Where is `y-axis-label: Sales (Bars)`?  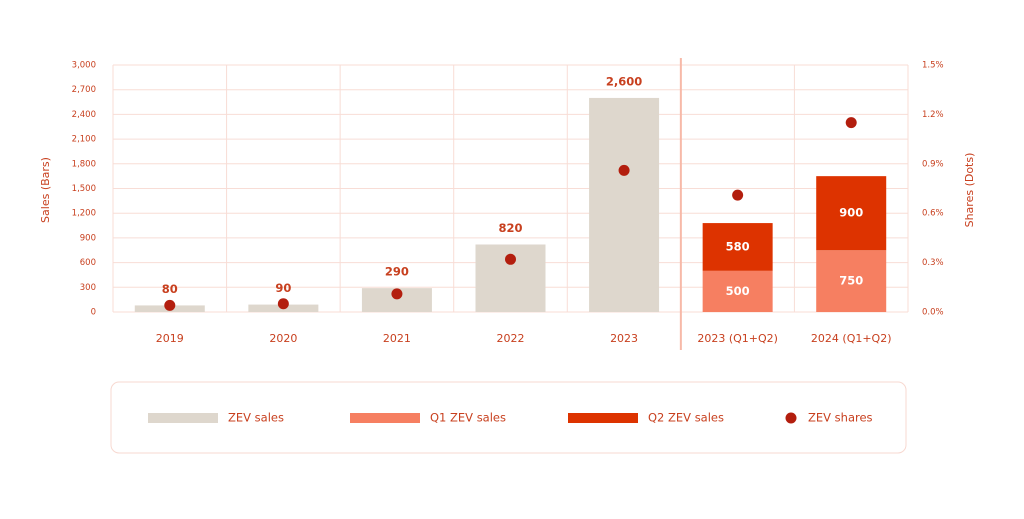
y-axis-label: Sales (Bars) is located at coordinates (45, 190).